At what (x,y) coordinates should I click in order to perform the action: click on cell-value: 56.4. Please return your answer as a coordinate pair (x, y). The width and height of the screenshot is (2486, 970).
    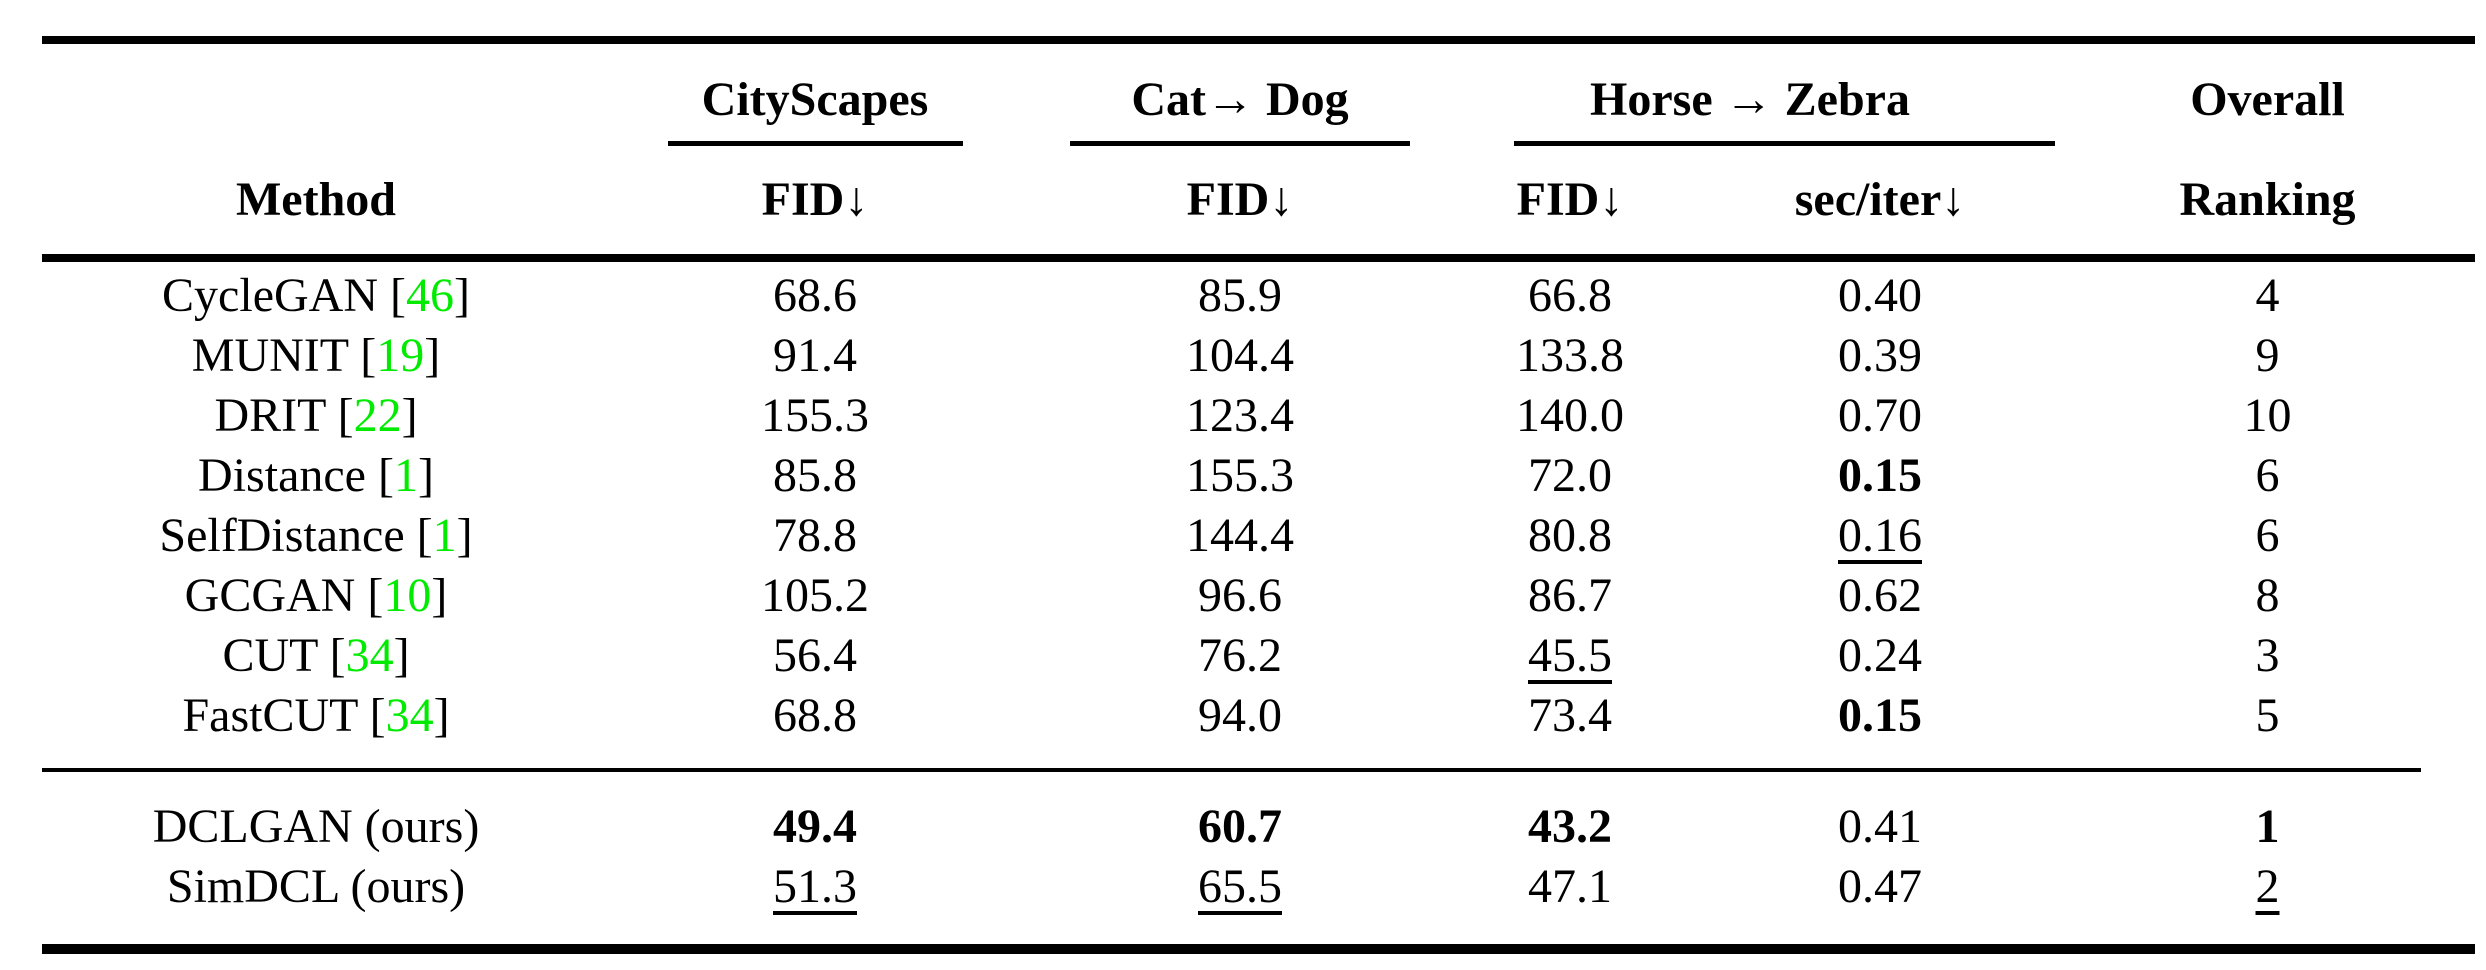
    Looking at the image, I should click on (815, 655).